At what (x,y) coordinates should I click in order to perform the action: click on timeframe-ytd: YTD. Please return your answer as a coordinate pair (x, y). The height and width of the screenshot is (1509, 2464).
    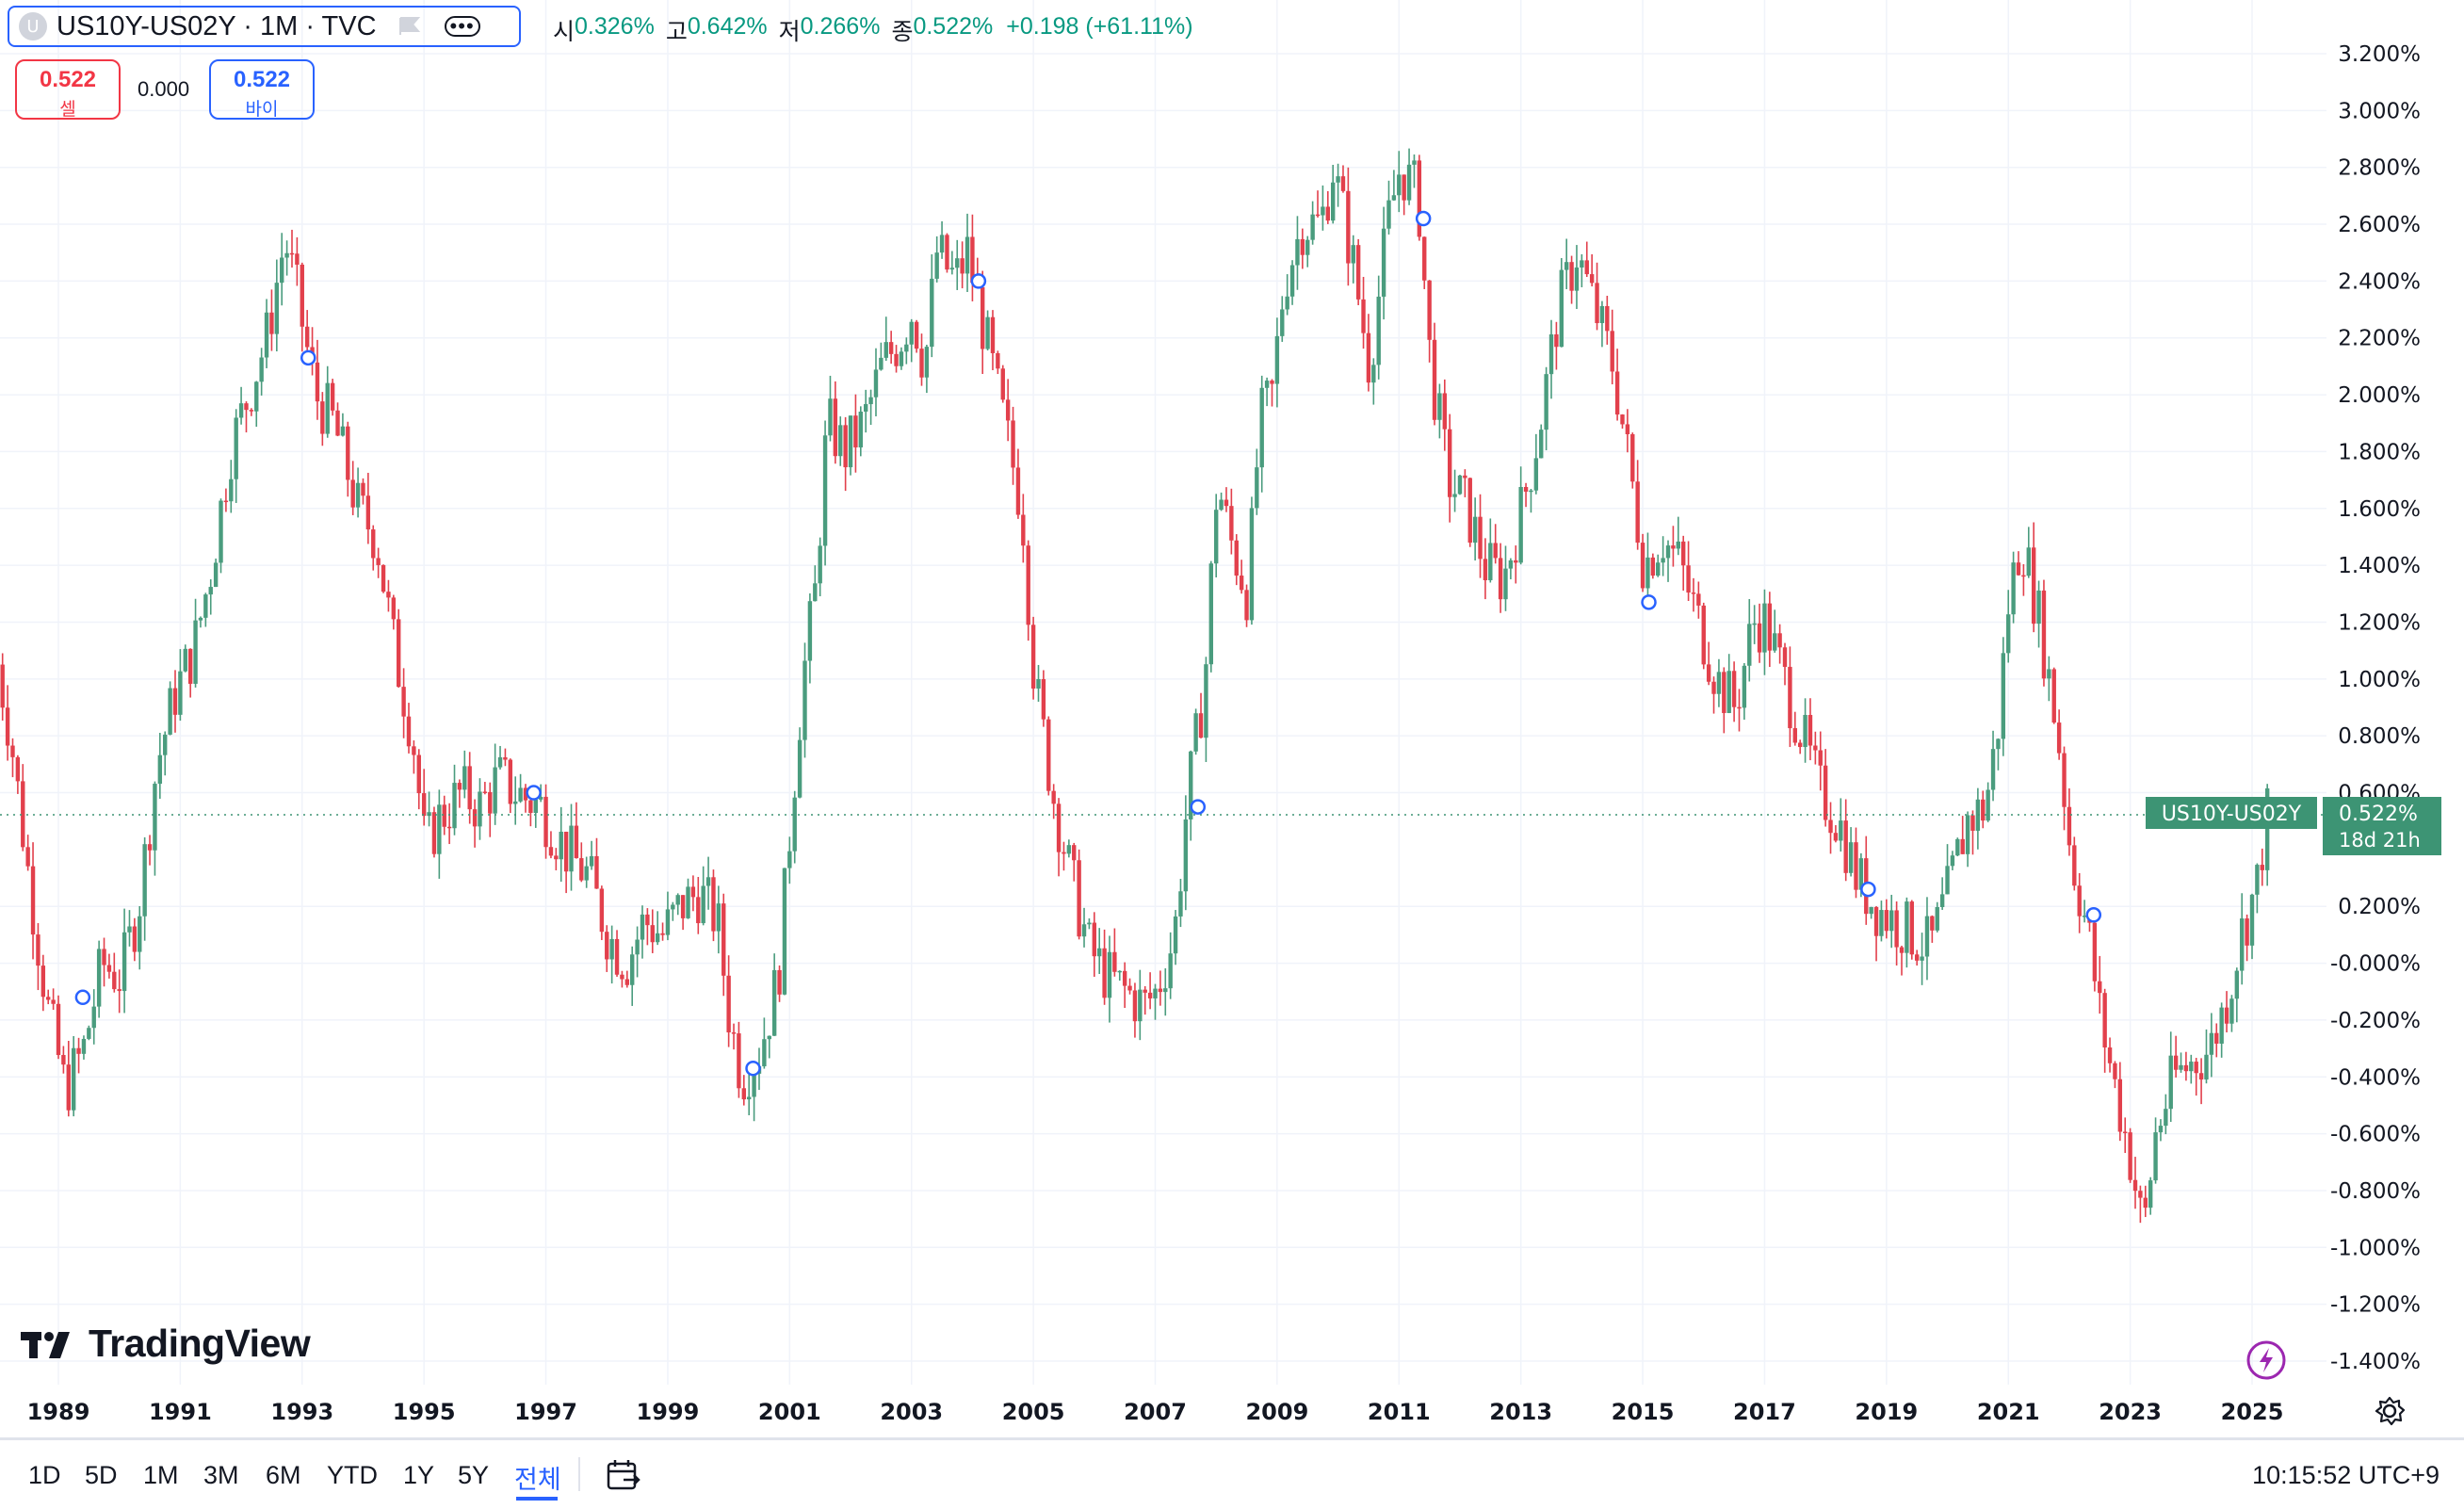
    Looking at the image, I should click on (353, 1475).